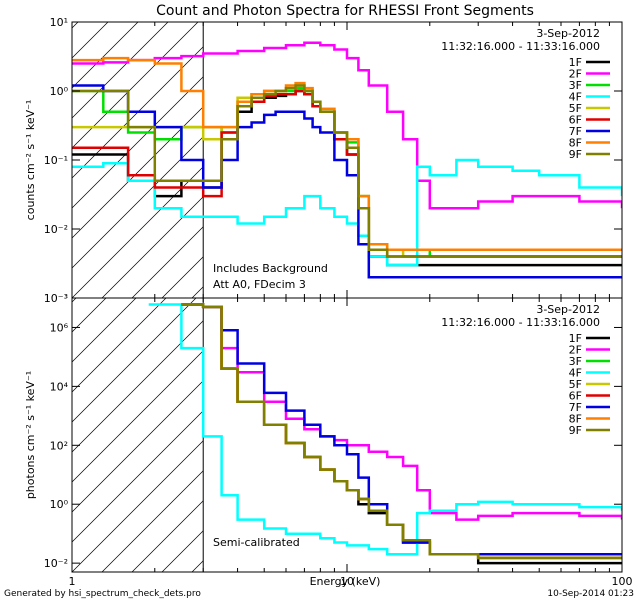  What do you see at coordinates (59, 386) in the screenshot?
I see `y-tick-label: 10⁴` at bounding box center [59, 386].